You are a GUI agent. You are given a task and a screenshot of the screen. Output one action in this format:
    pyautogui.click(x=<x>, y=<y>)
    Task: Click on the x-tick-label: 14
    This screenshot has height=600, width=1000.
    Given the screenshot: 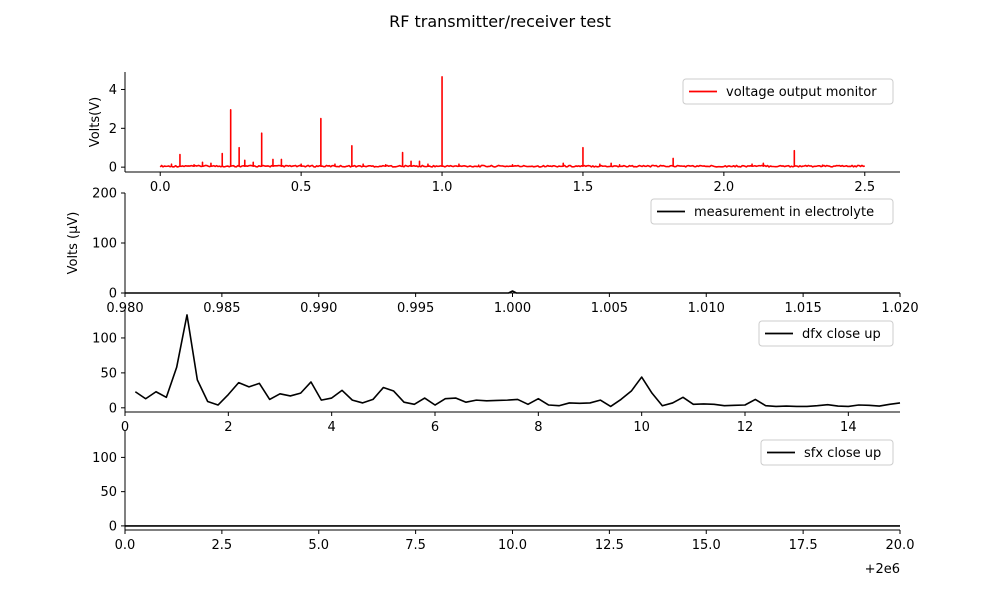 What is the action you would take?
    pyautogui.click(x=848, y=427)
    